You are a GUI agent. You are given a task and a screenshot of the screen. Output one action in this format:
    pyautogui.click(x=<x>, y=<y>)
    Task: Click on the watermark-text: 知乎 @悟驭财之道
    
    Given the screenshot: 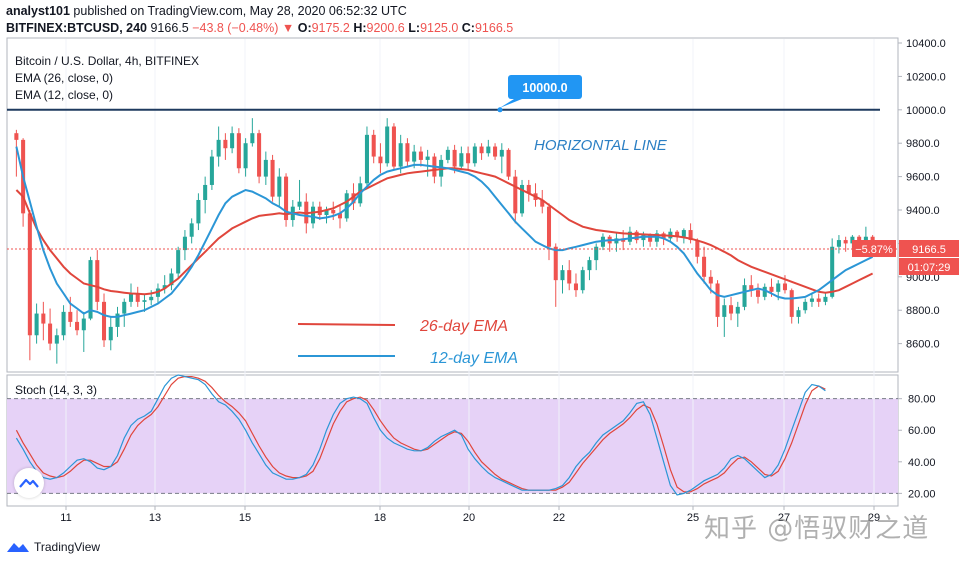 What is the action you would take?
    pyautogui.click(x=817, y=529)
    